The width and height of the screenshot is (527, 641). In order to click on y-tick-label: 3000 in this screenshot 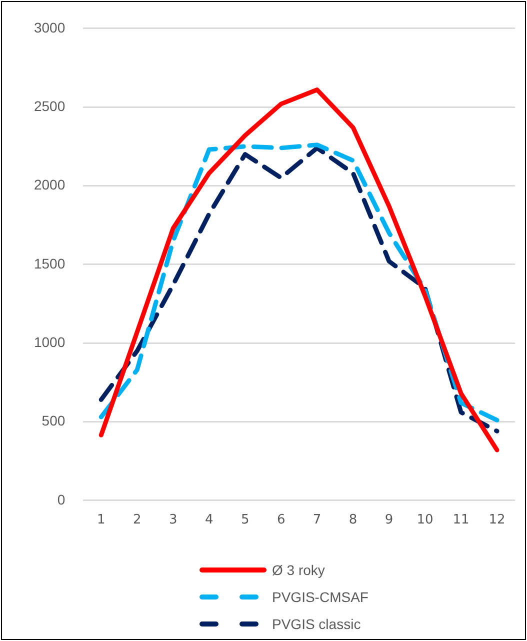, I will do `click(50, 27)`.